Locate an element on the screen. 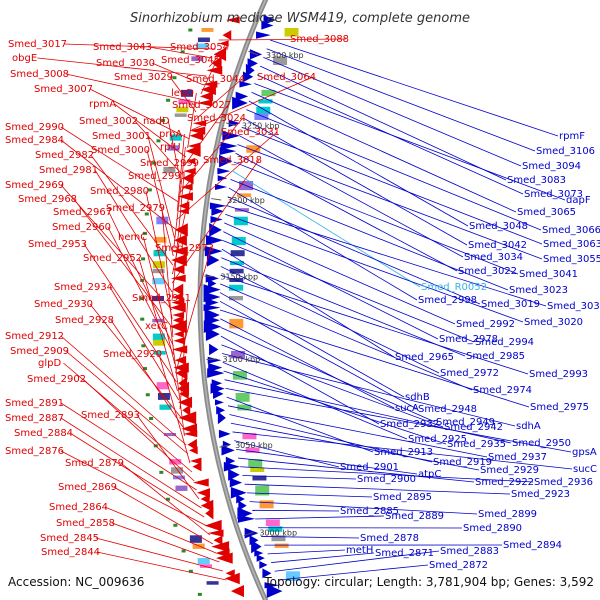 The width and height of the screenshot is (600, 600). gene-label-right: rpmF is located at coordinates (572, 136).